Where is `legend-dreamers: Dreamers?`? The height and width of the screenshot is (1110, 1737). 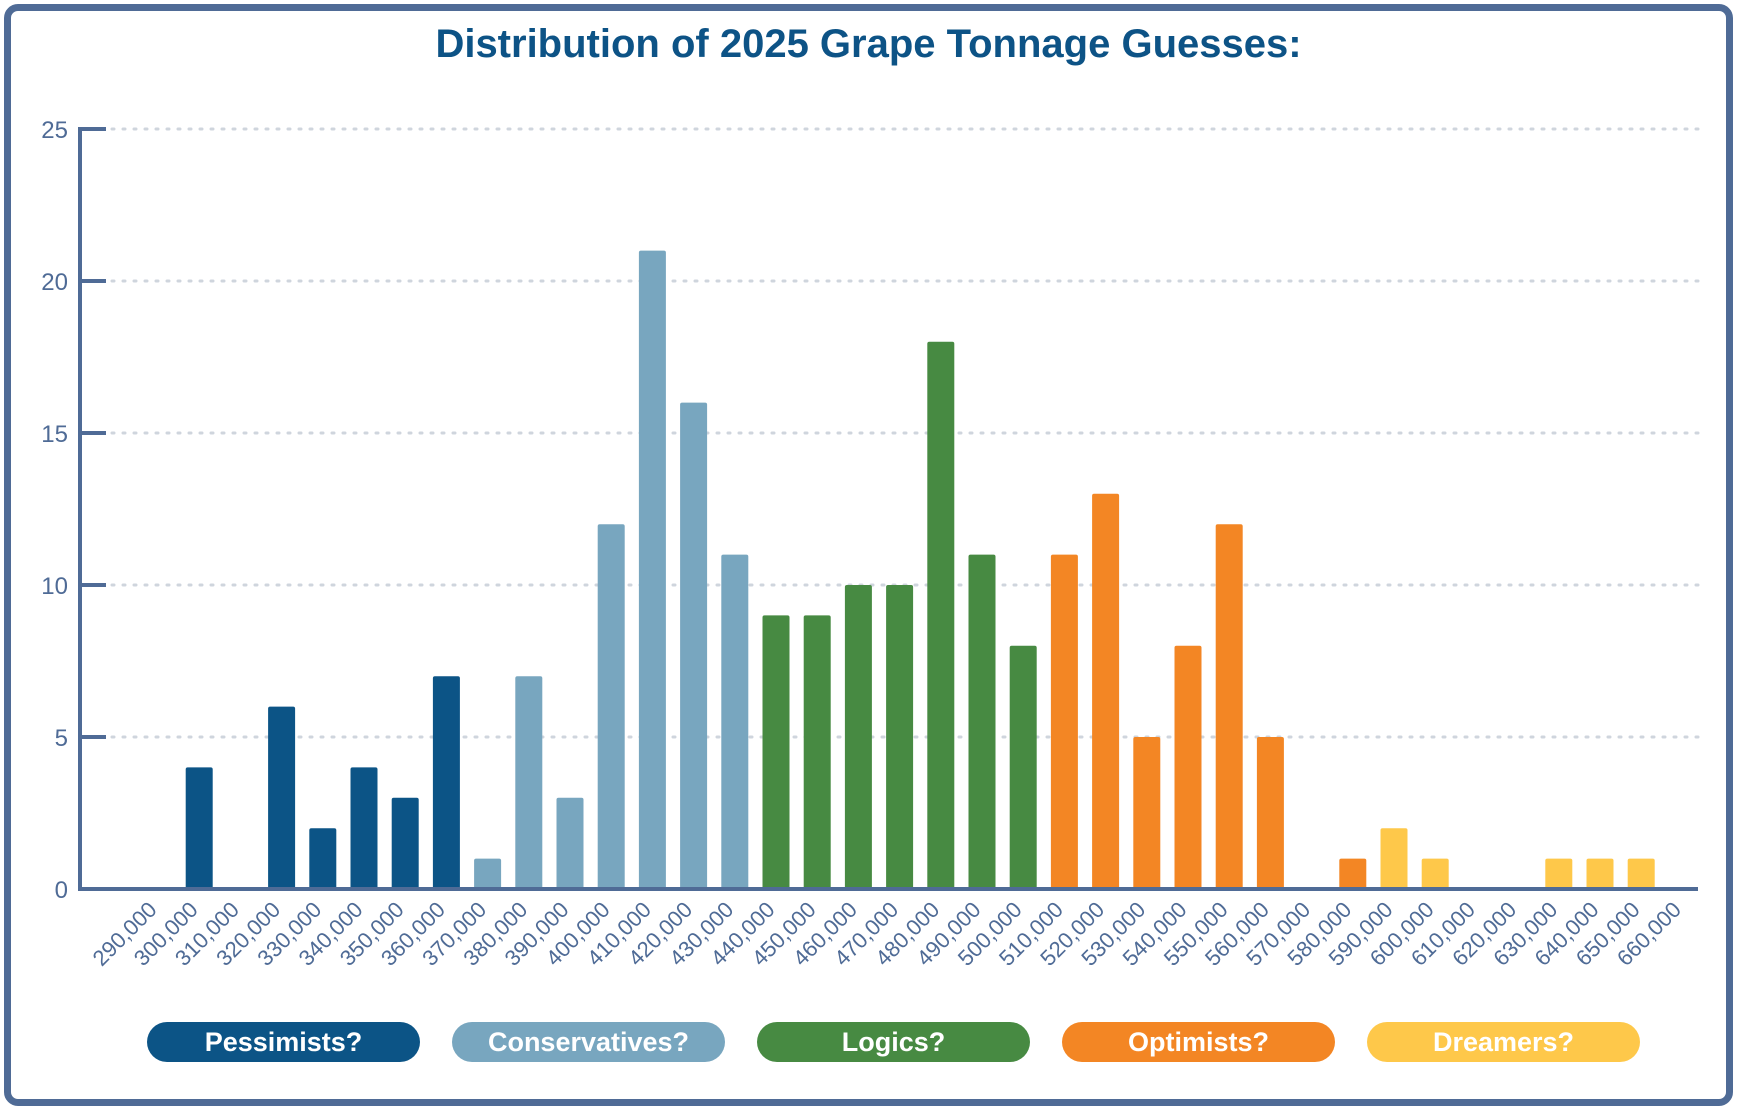 legend-dreamers: Dreamers? is located at coordinates (1503, 1042).